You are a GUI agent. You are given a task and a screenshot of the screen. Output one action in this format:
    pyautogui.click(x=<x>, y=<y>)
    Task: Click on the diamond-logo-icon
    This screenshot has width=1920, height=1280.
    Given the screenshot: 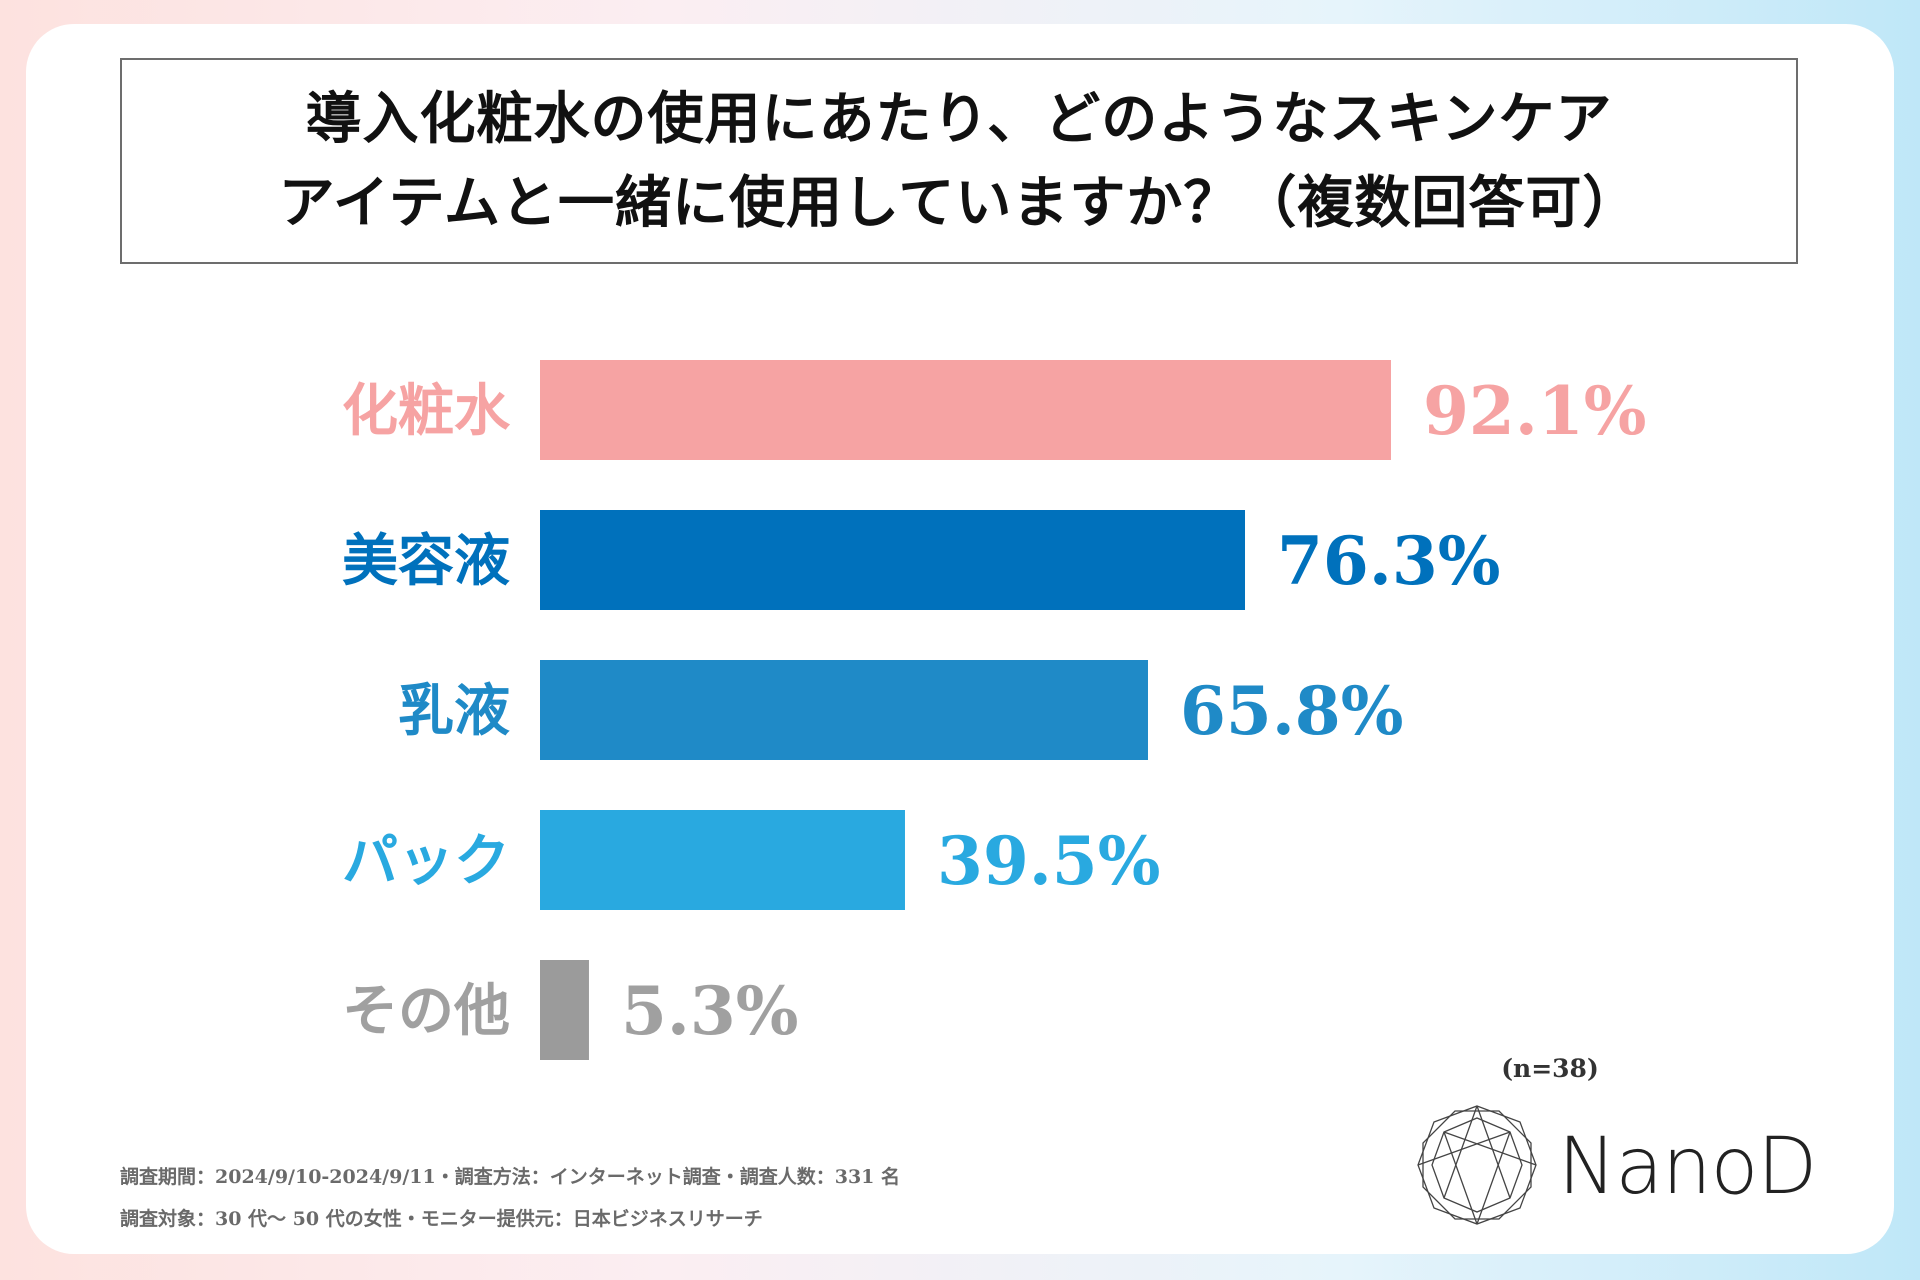 What is the action you would take?
    pyautogui.click(x=1477, y=1165)
    